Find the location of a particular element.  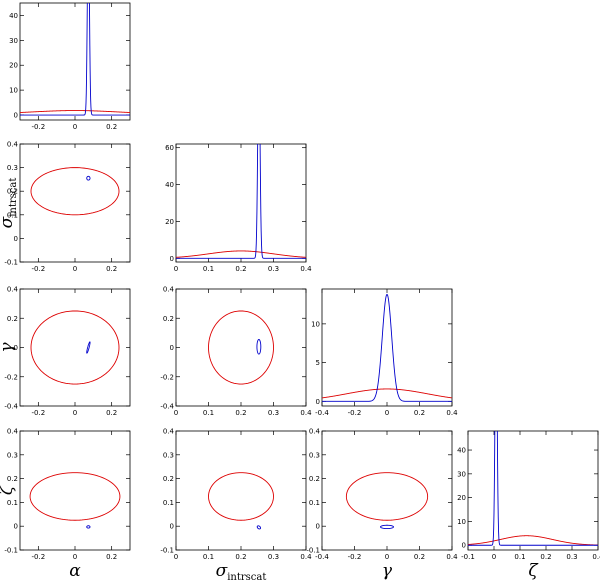

y-tick-label: 10 is located at coordinates (315, 324).